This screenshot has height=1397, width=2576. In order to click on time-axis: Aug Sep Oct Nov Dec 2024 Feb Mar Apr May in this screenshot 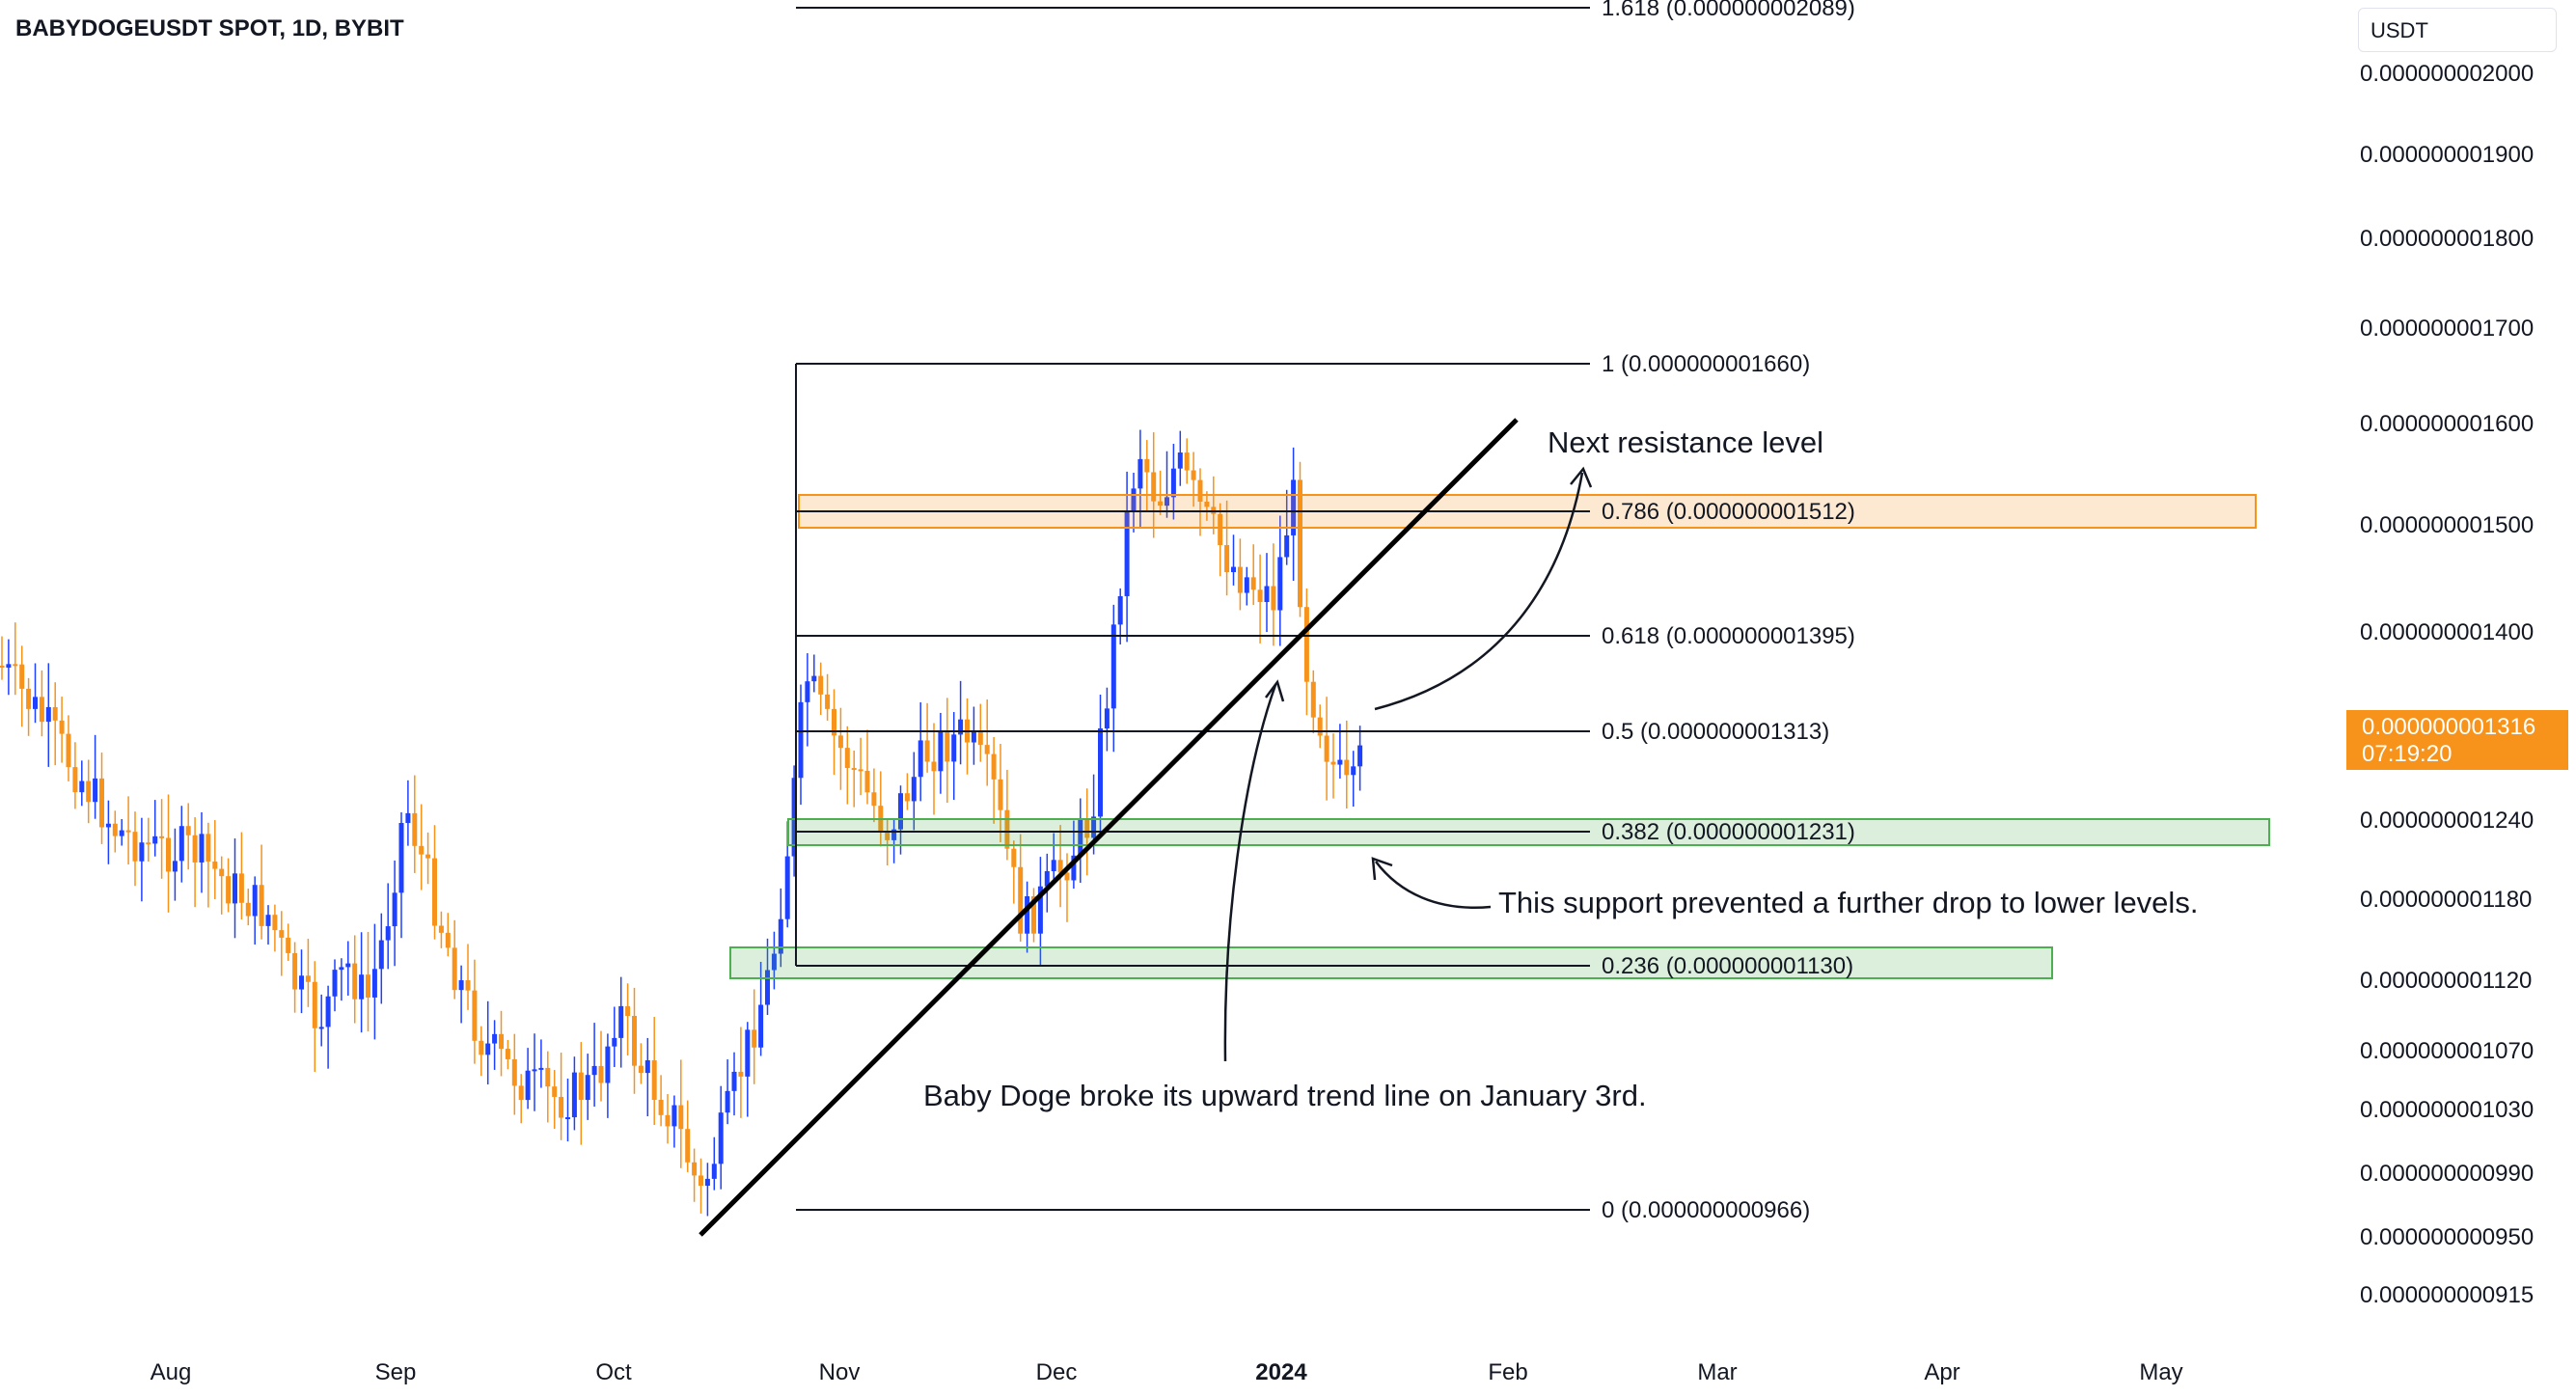, I will do `click(1167, 1372)`.